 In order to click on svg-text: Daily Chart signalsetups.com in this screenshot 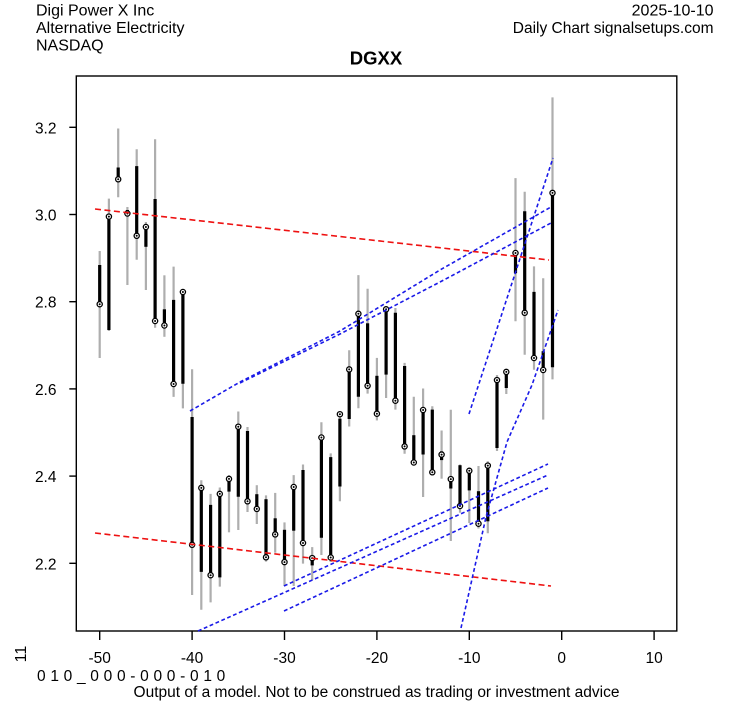, I will do `click(613, 28)`.